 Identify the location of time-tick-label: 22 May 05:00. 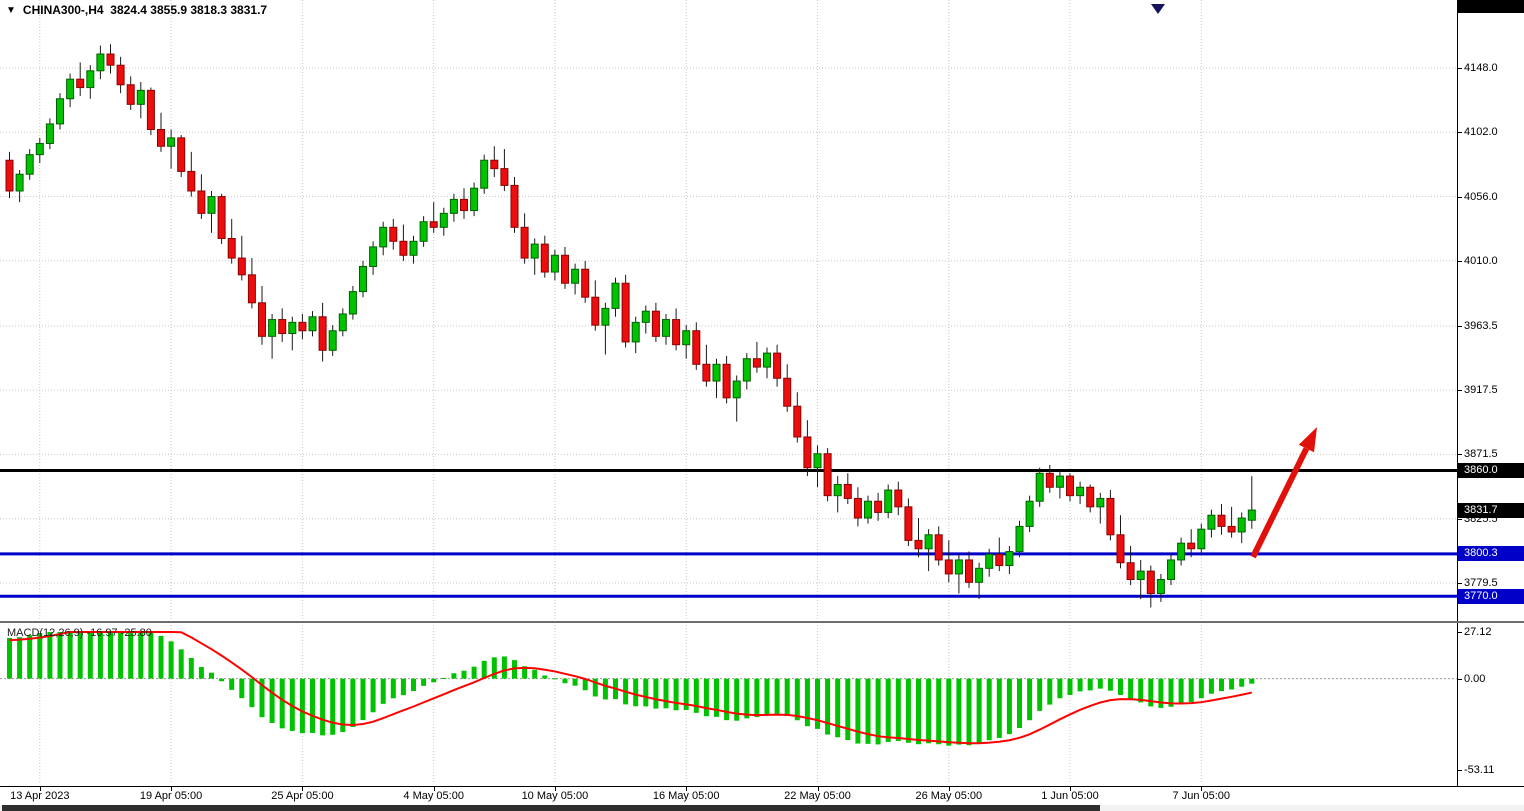
(817, 796).